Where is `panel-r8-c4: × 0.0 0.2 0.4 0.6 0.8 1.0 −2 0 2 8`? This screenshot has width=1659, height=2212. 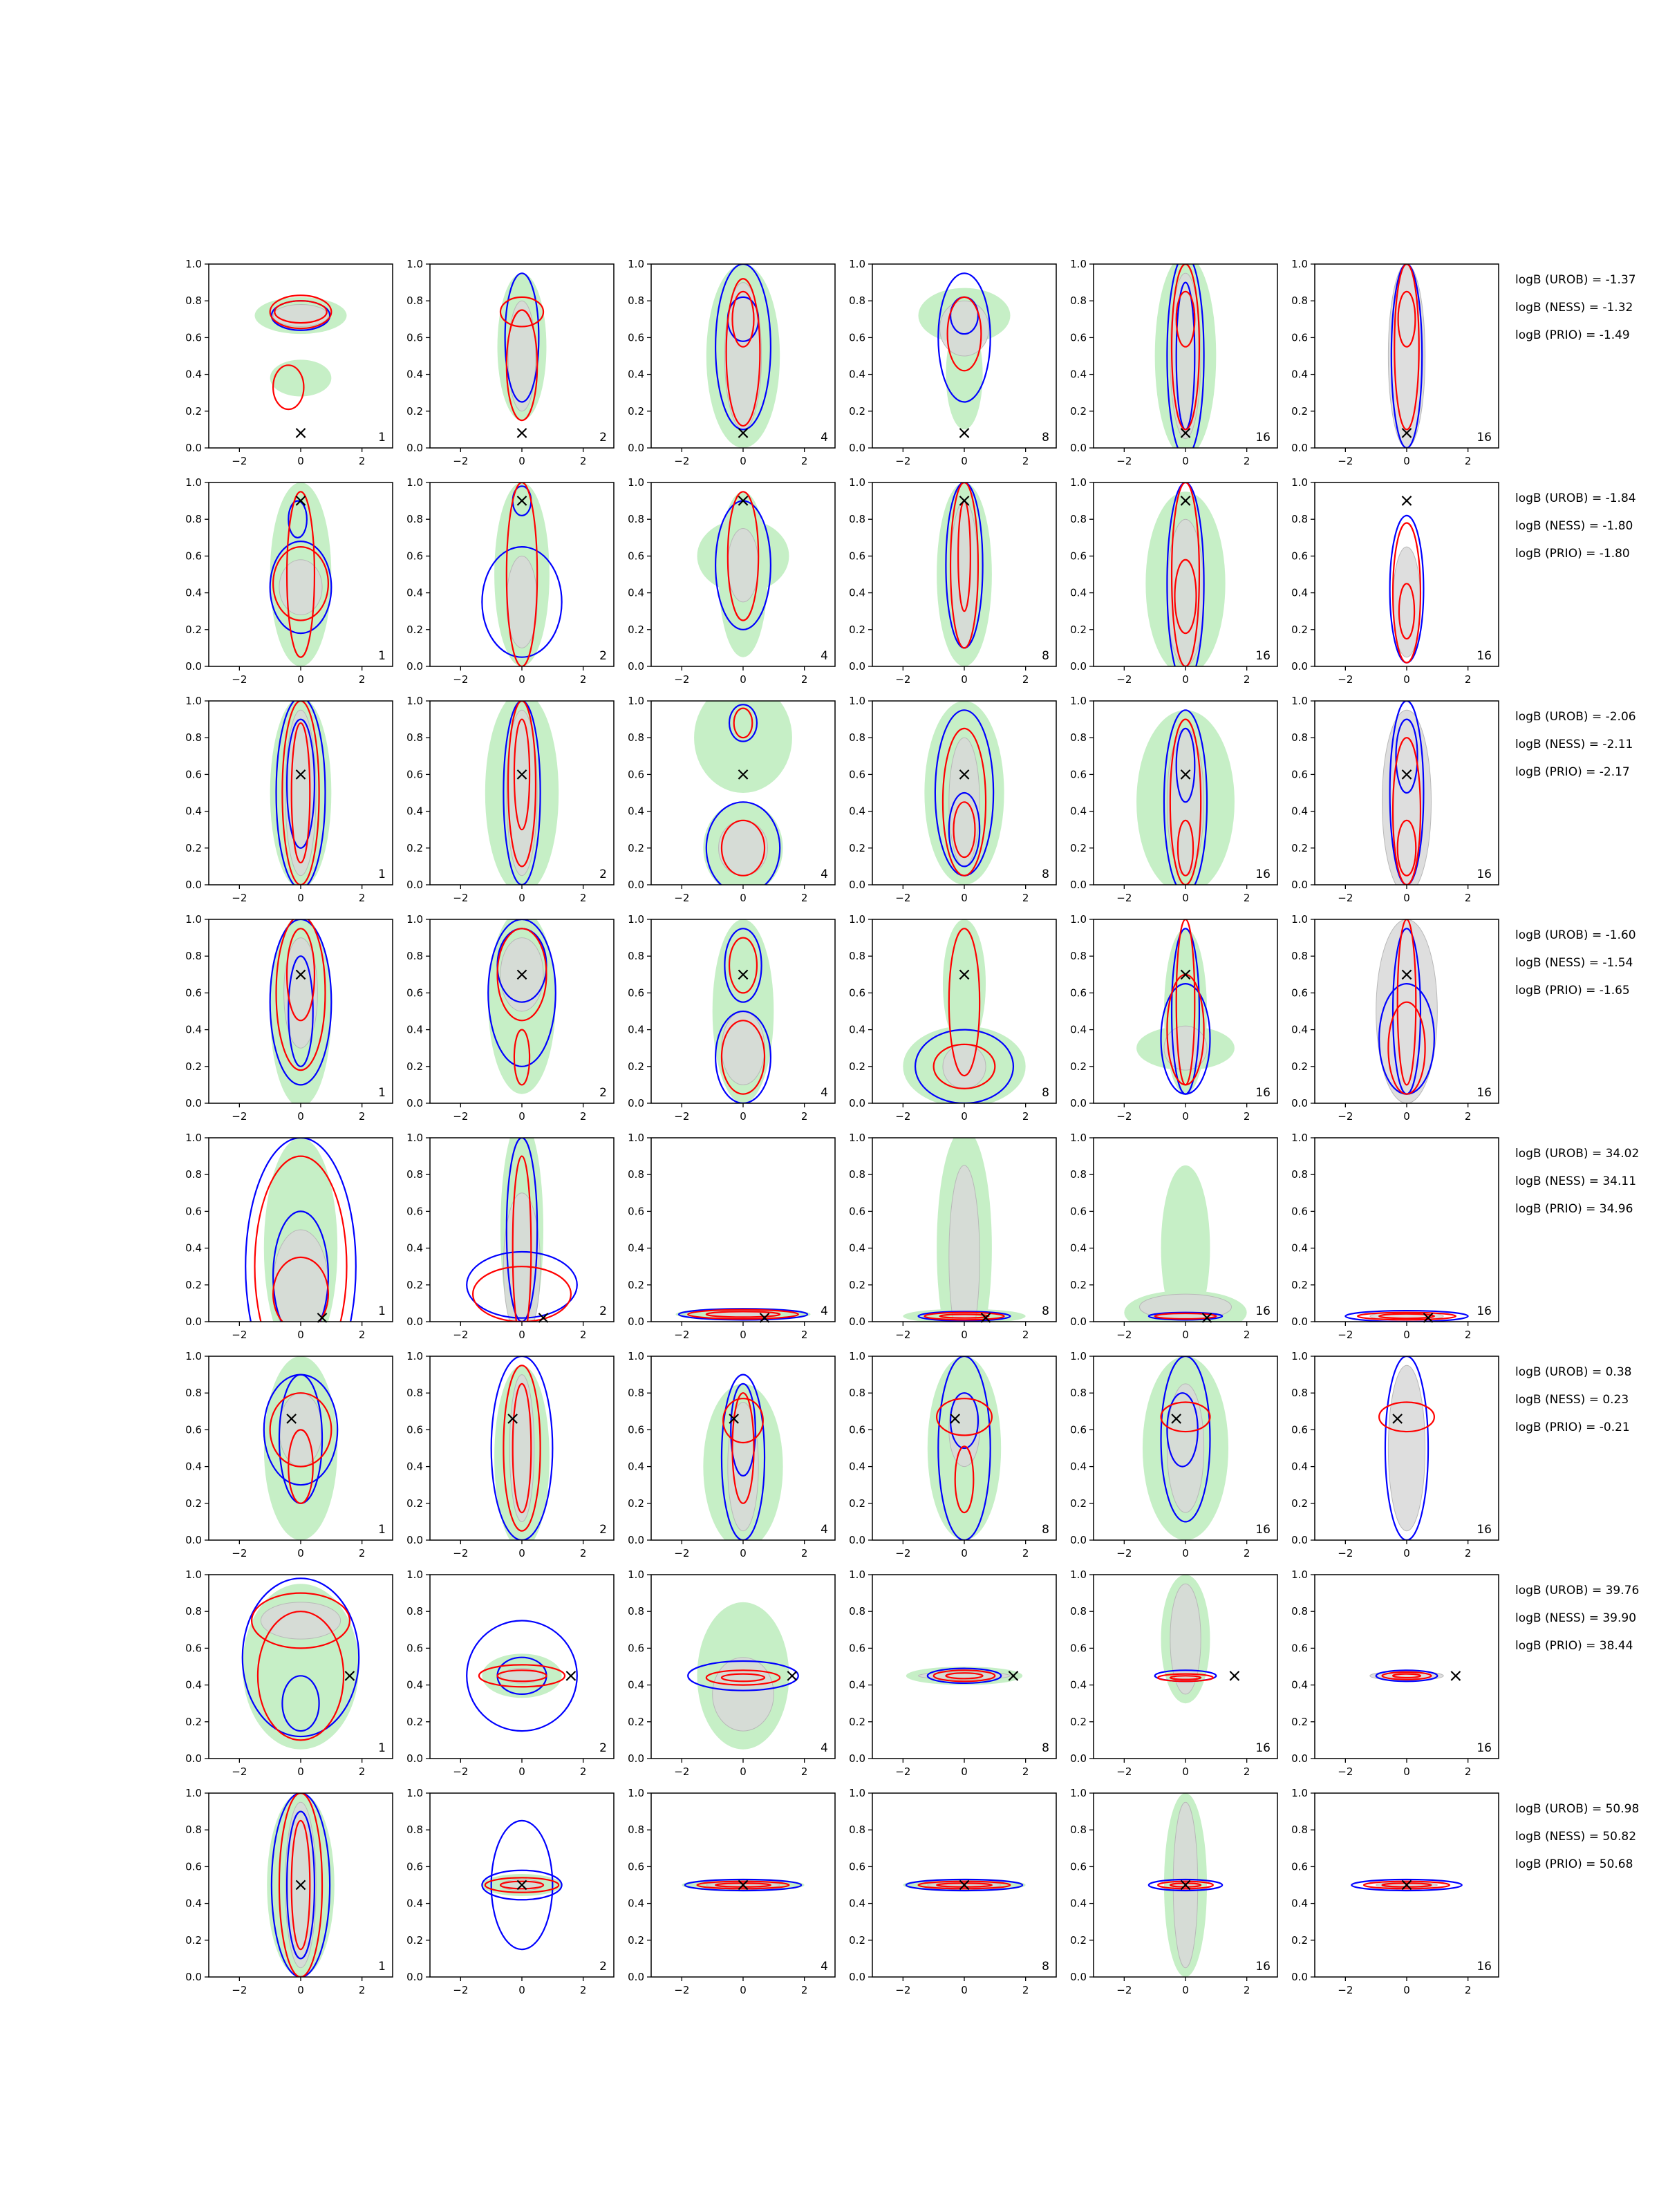 panel-r8-c4: × 0.0 0.2 0.4 0.6 0.8 1.0 −2 0 2 8 is located at coordinates (953, 1891).